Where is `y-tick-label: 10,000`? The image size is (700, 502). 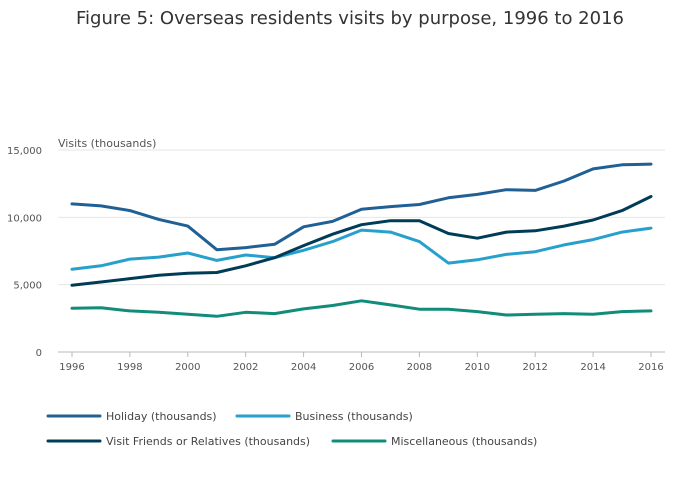 y-tick-label: 10,000 is located at coordinates (24, 218).